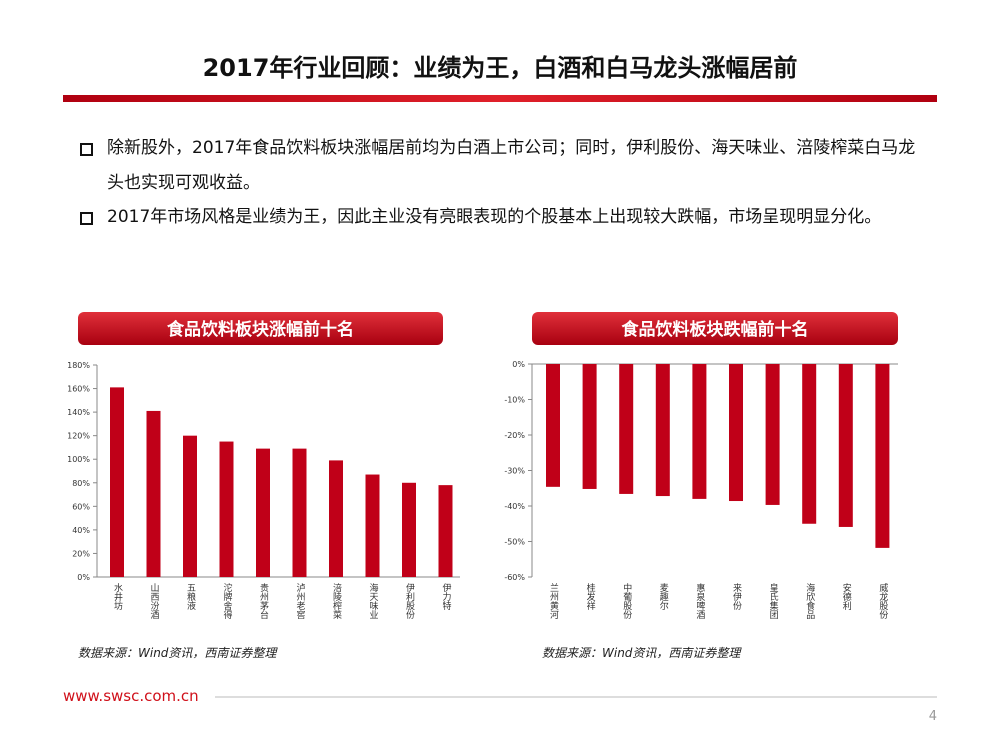 The image size is (1000, 750). What do you see at coordinates (933, 716) in the screenshot?
I see `page-number: 4` at bounding box center [933, 716].